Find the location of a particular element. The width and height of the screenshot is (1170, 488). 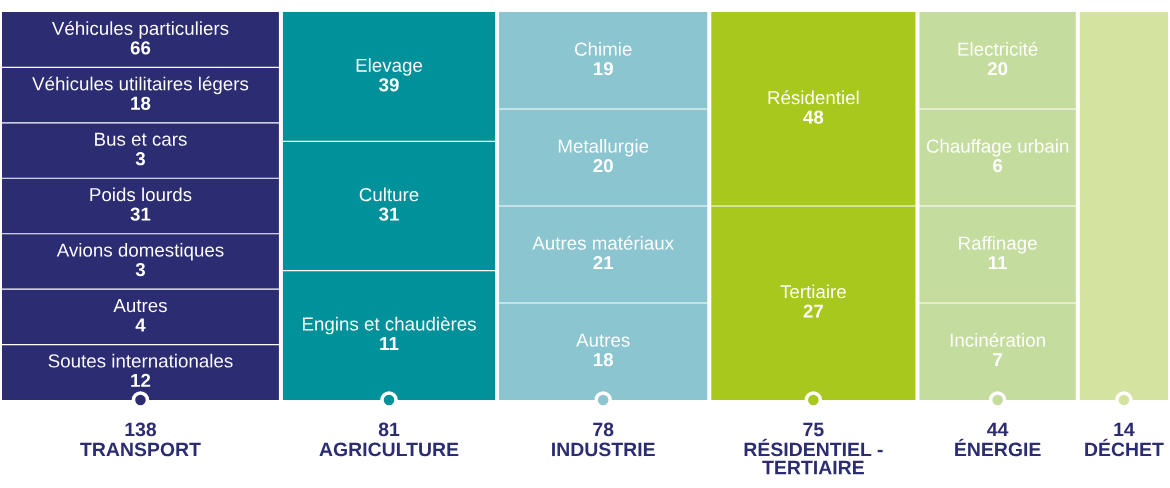

data-label: 21 is located at coordinates (603, 263).